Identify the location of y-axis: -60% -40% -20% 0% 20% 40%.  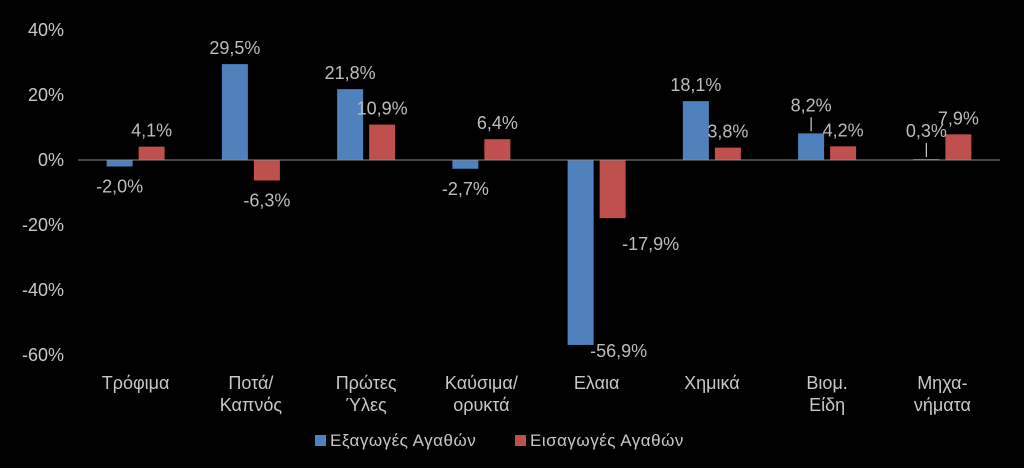
(43, 192).